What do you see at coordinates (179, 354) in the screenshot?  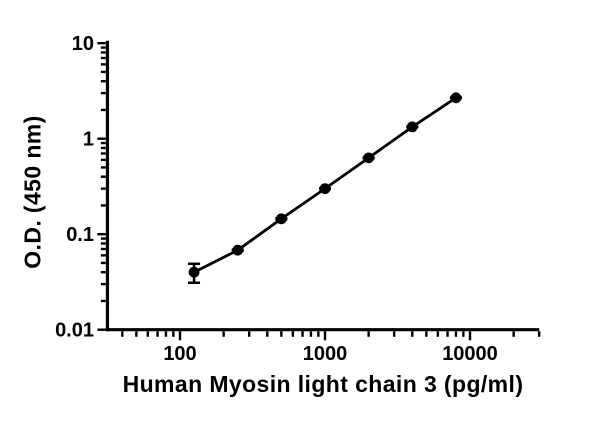 I see `x-tick-label: 100` at bounding box center [179, 354].